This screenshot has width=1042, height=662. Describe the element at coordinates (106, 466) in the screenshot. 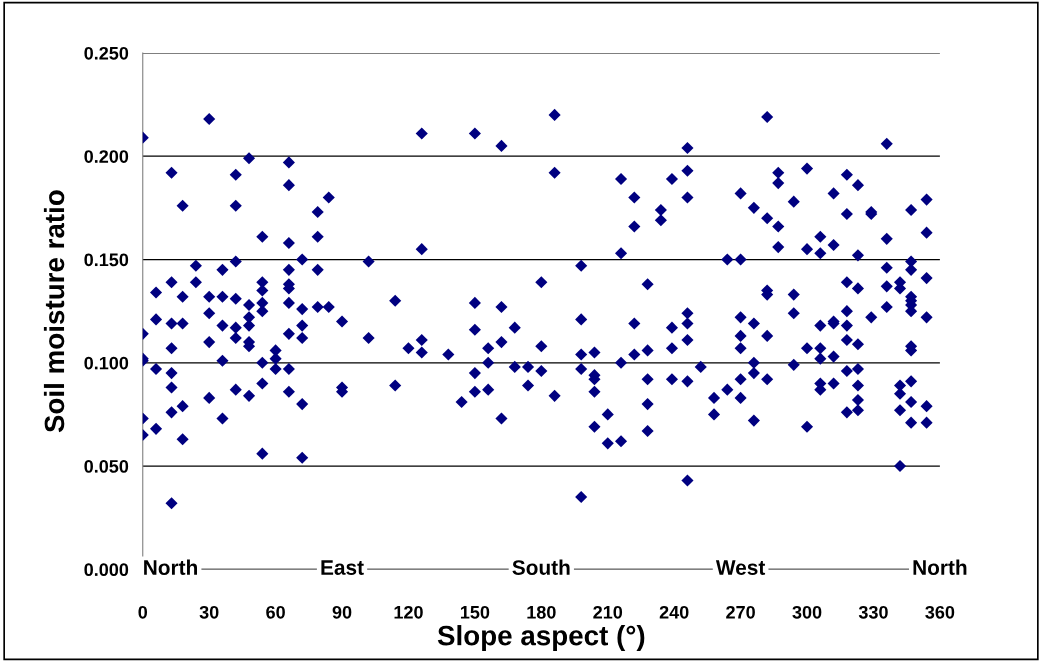

I see `y-tick-label: 0.050` at that location.